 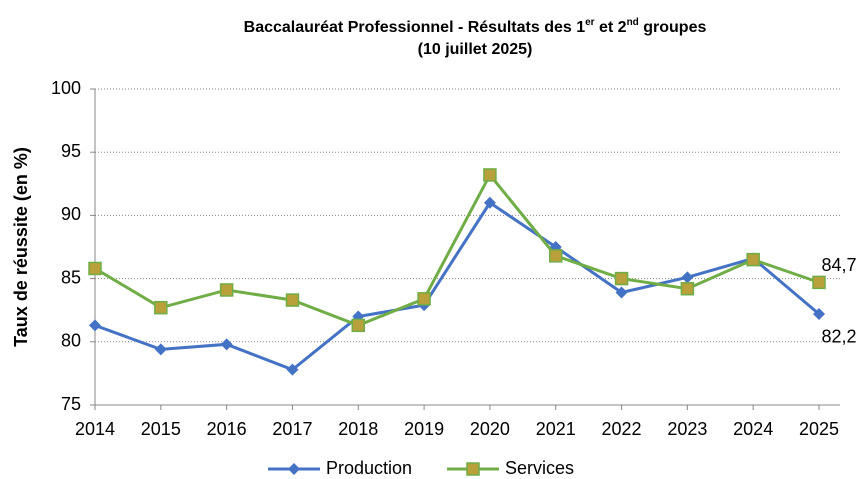 What do you see at coordinates (71, 277) in the screenshot?
I see `y-tick-label: 85` at bounding box center [71, 277].